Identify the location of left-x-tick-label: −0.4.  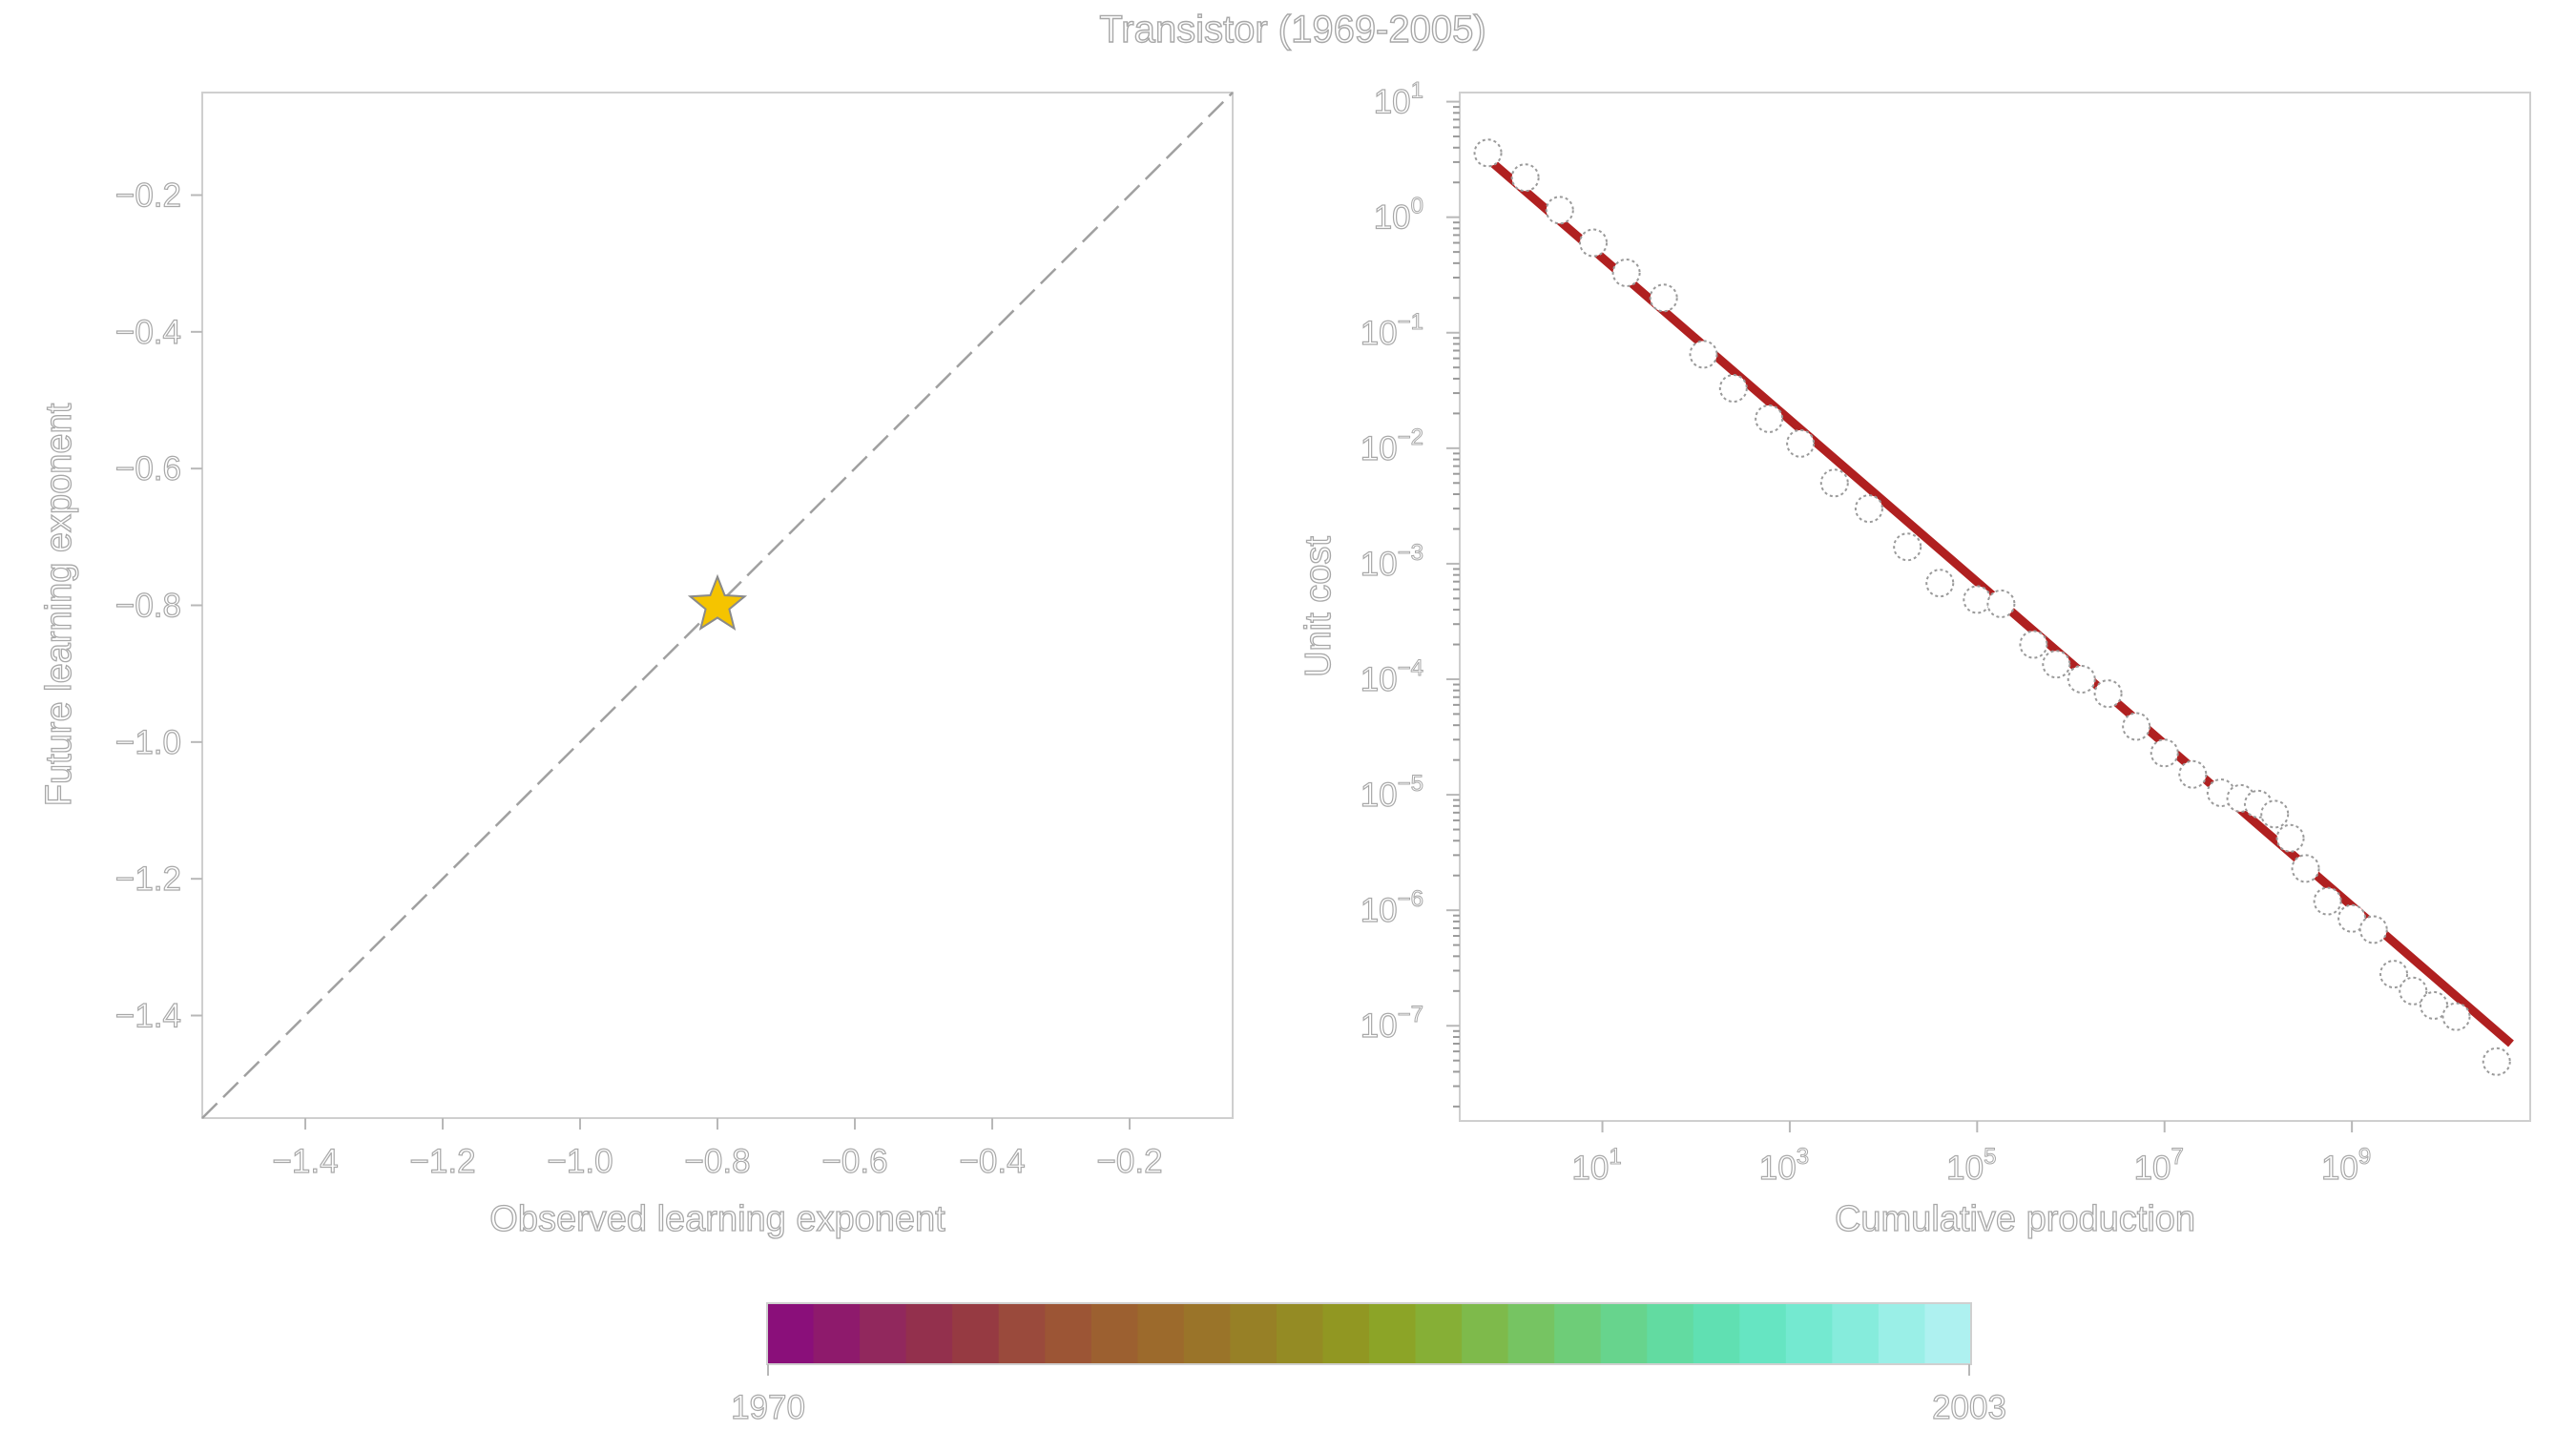
(992, 1161).